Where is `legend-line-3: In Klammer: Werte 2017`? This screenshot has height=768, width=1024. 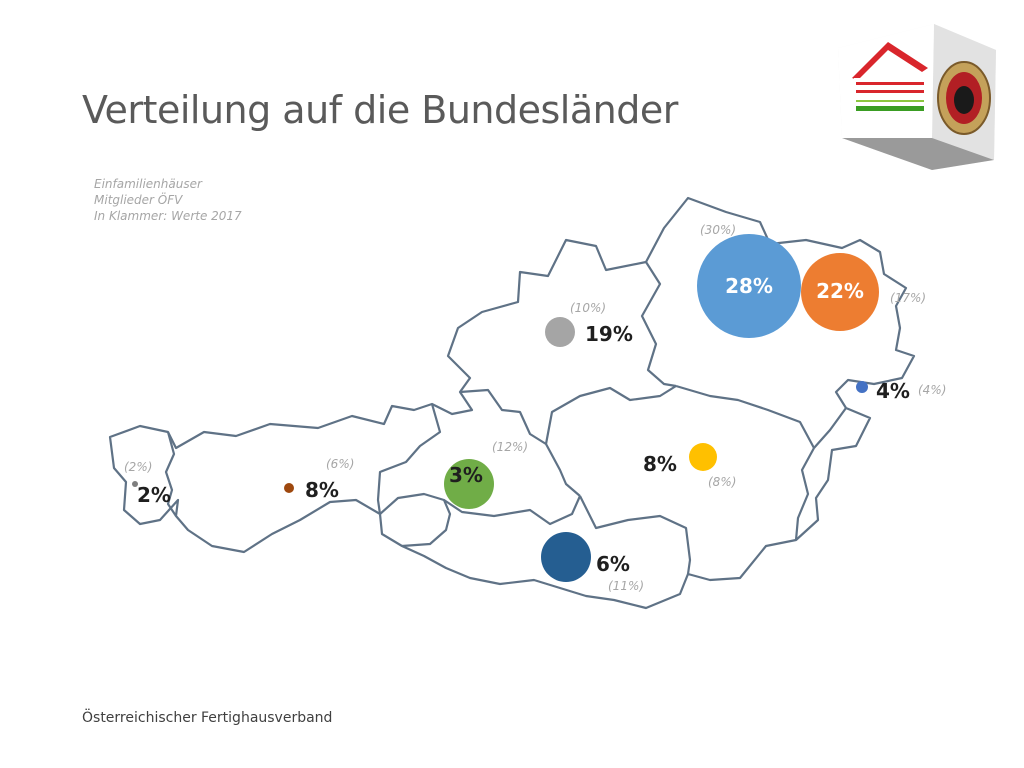
legend-line-3: In Klammer: Werte 2017 is located at coordinates (168, 216).